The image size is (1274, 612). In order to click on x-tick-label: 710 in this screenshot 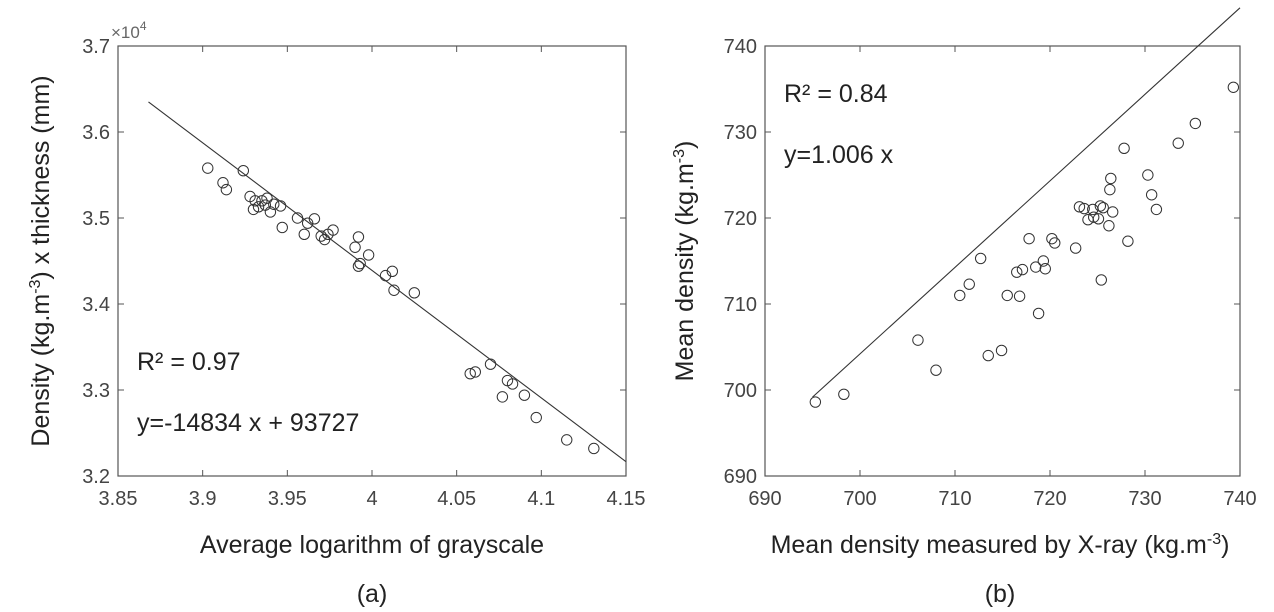, I will do `click(954, 499)`.